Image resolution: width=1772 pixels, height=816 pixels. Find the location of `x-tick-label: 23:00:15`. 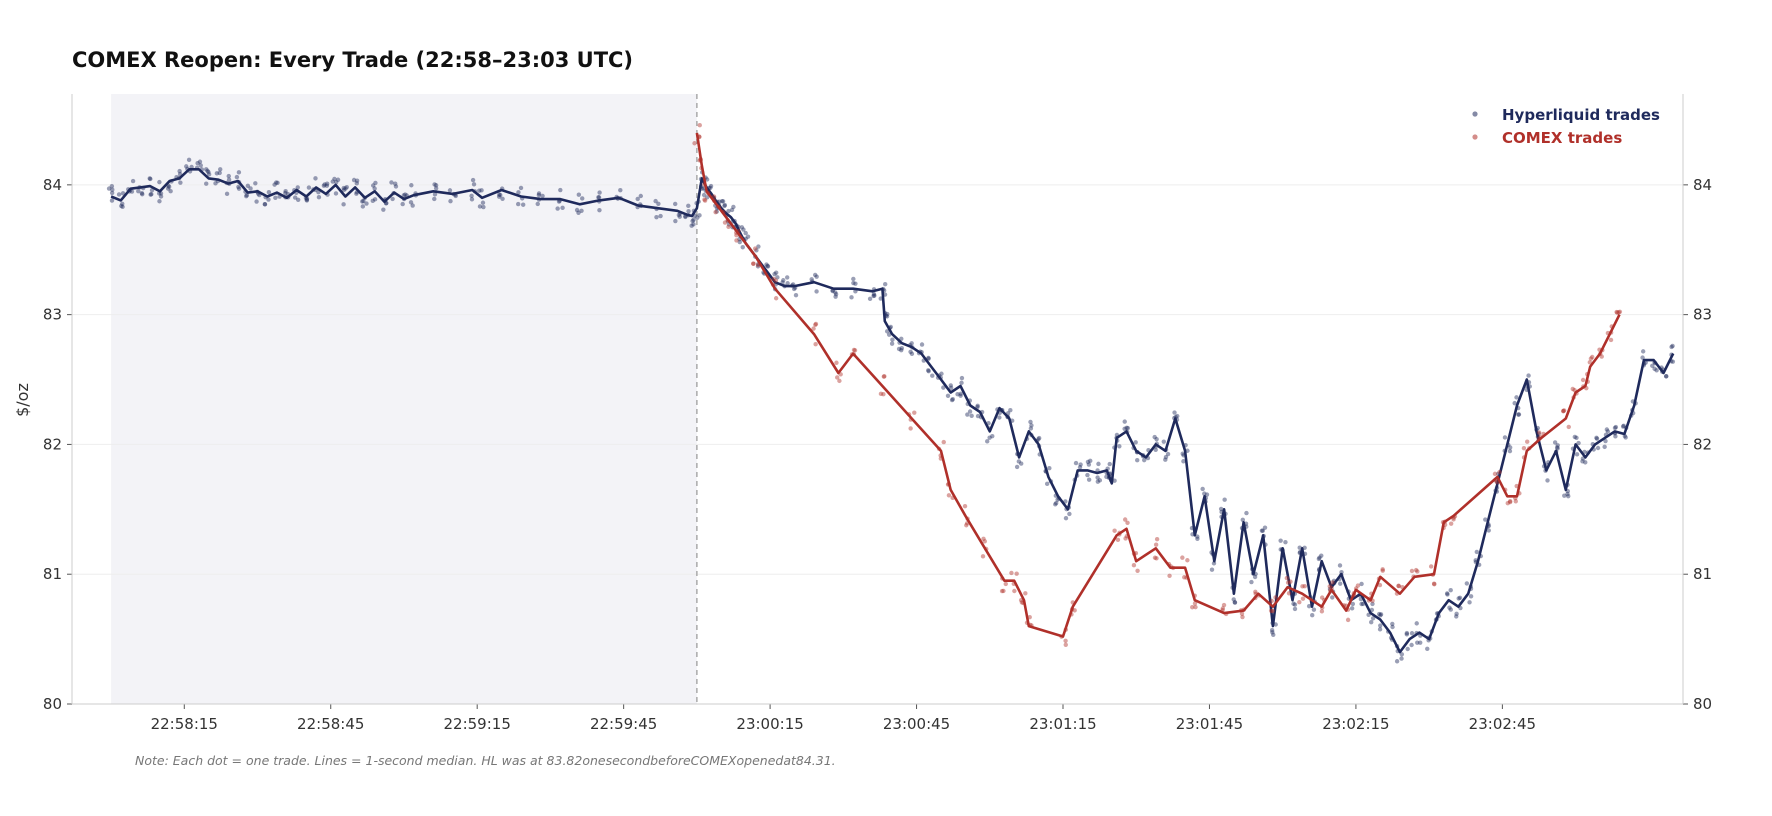

x-tick-label: 23:00:15 is located at coordinates (769, 724).